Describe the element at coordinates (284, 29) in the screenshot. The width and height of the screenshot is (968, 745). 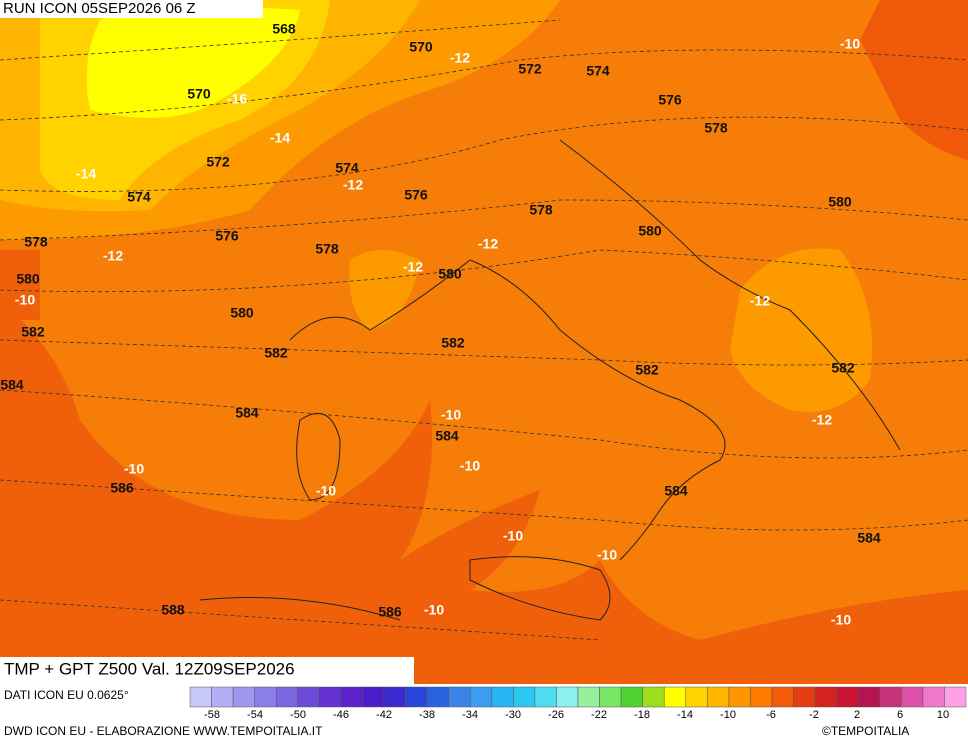
I see `height-label: 568` at that location.